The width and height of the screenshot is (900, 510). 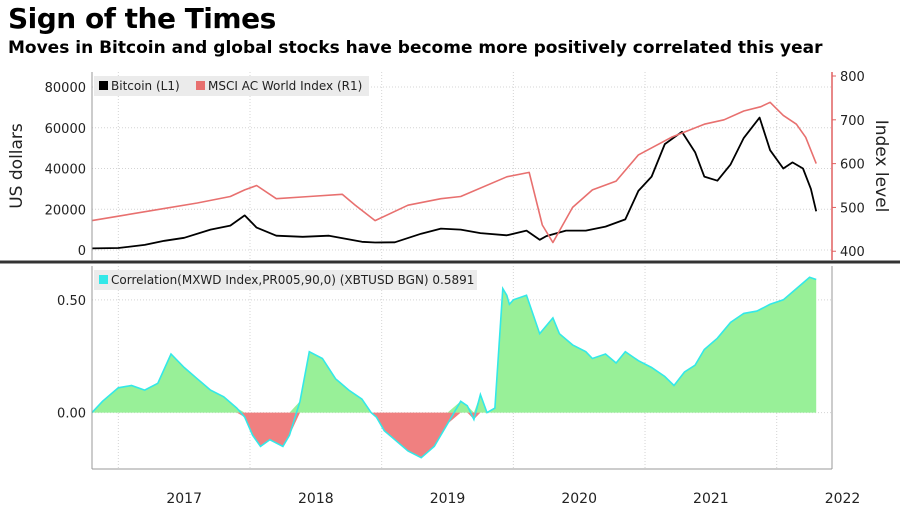 I want to click on right-tick-label: 400, so click(x=852, y=252).